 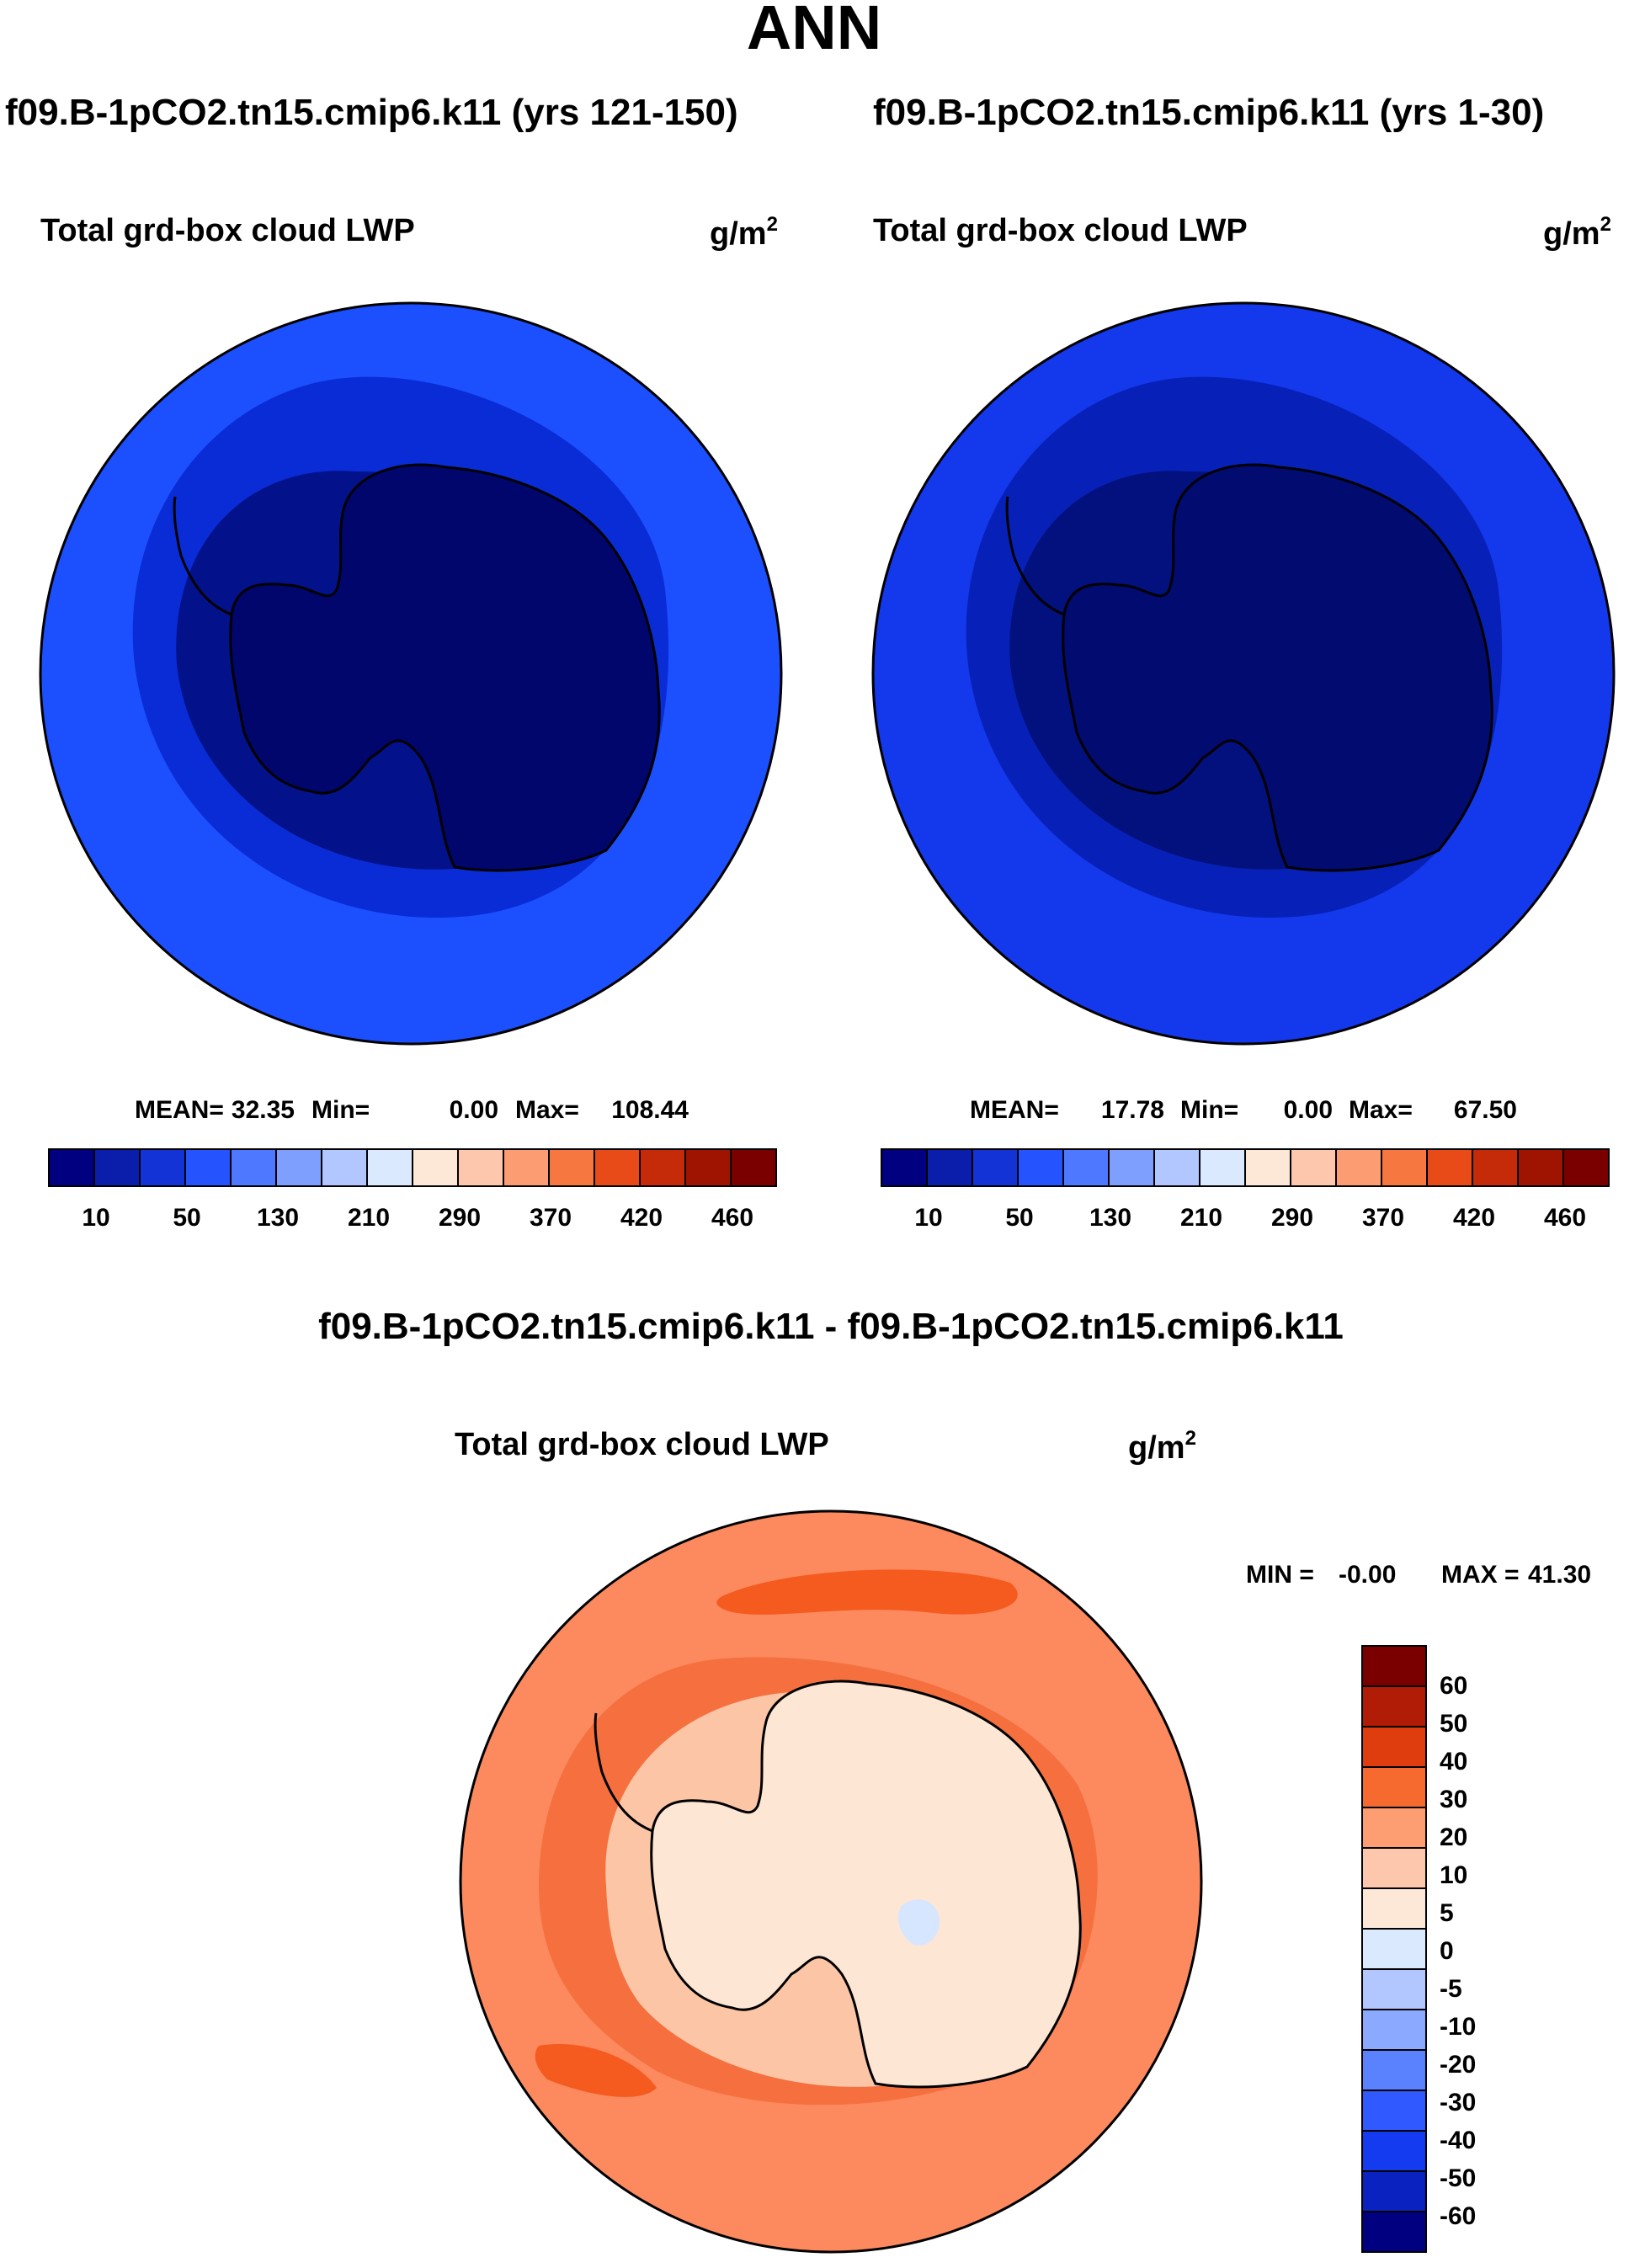 What do you see at coordinates (918, 1923) in the screenshot?
I see `panel-3-negative-patch` at bounding box center [918, 1923].